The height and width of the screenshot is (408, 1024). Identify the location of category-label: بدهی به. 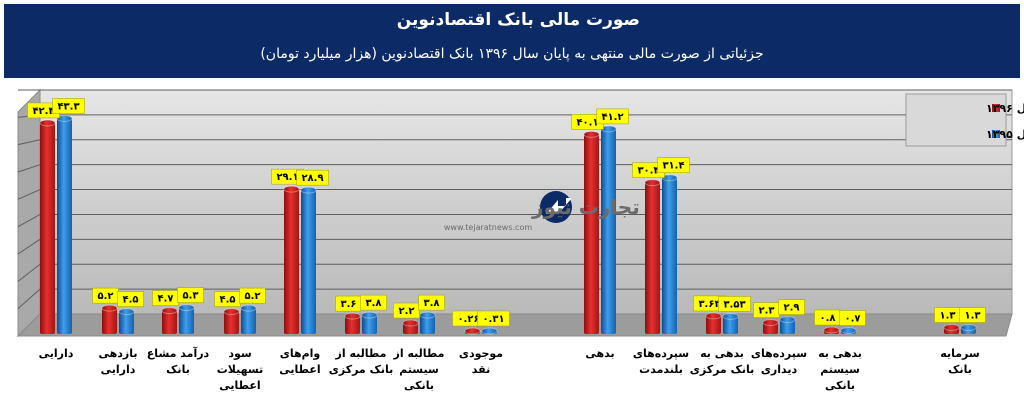
(722, 353).